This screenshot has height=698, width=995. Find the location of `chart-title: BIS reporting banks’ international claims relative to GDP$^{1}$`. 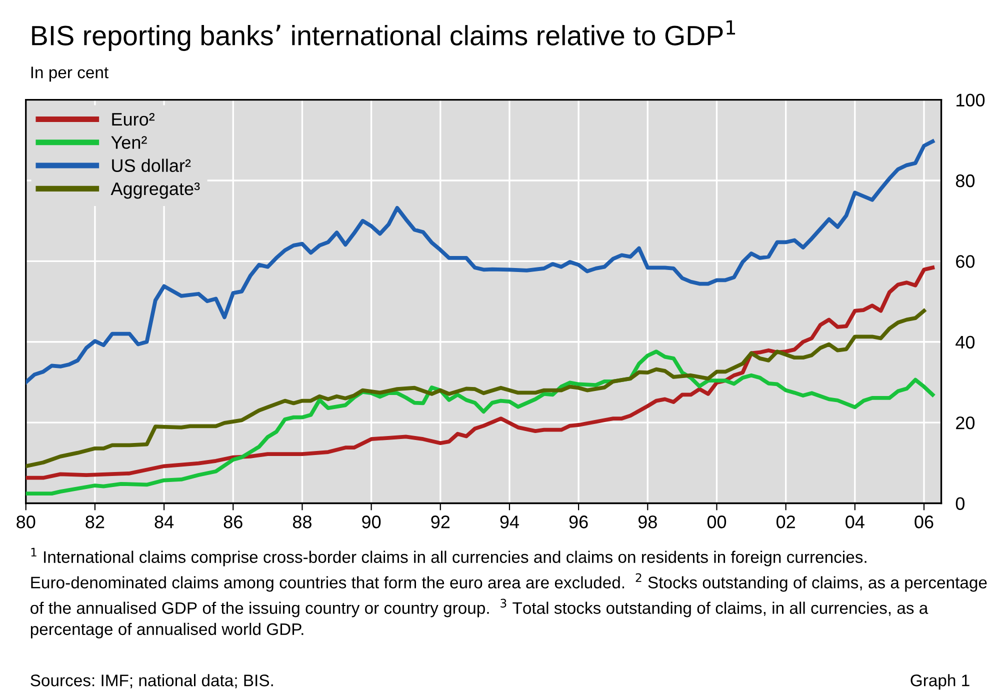

chart-title: BIS reporting banks’ international claims relative to GDP$^{1}$ is located at coordinates (384, 35).